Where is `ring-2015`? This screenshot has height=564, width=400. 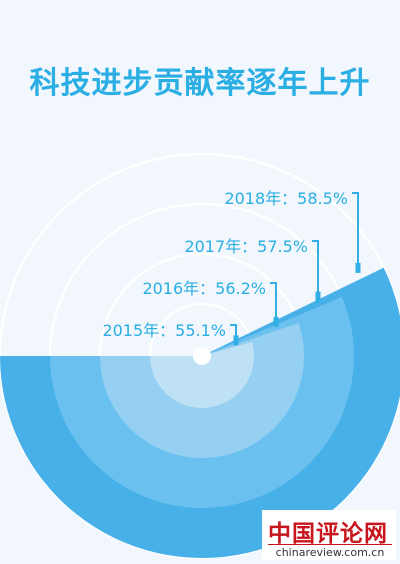 ring-2015 is located at coordinates (202, 375).